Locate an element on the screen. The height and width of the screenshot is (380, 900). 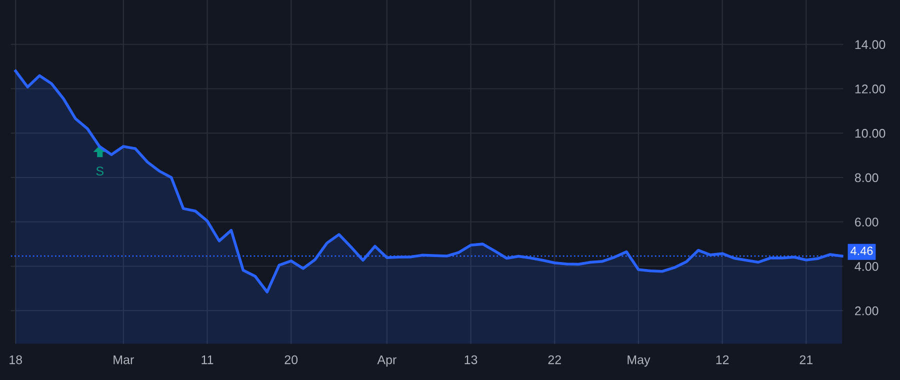
x-tick-label: Mar is located at coordinates (124, 359).